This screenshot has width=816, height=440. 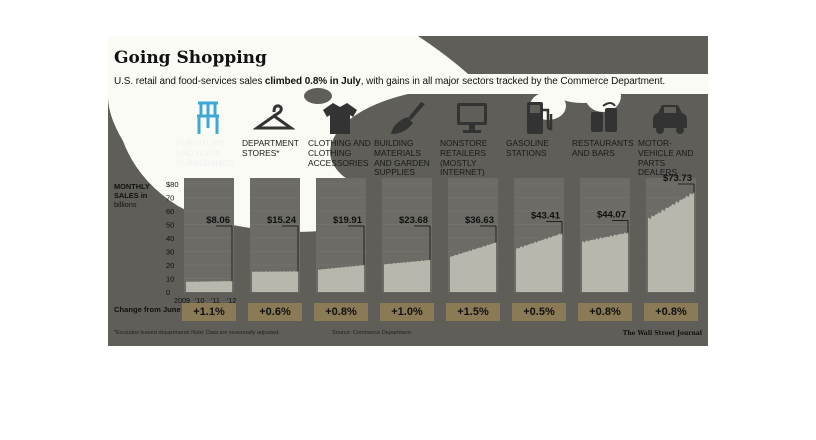 I want to click on chair-icon, so click(x=208, y=117).